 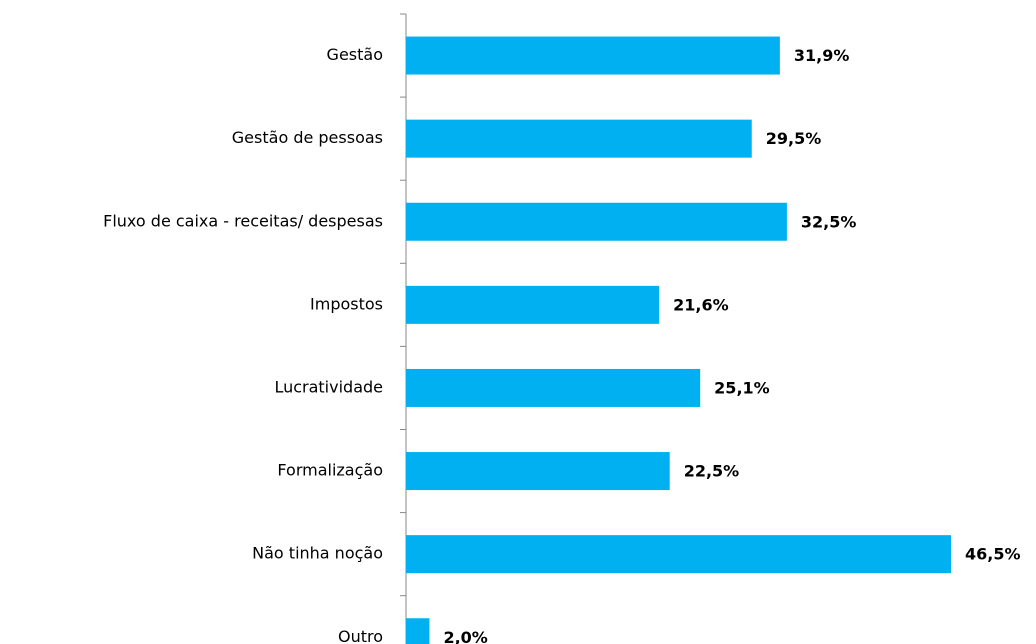 What do you see at coordinates (822, 55) in the screenshot?
I see `value-label: 31,9%` at bounding box center [822, 55].